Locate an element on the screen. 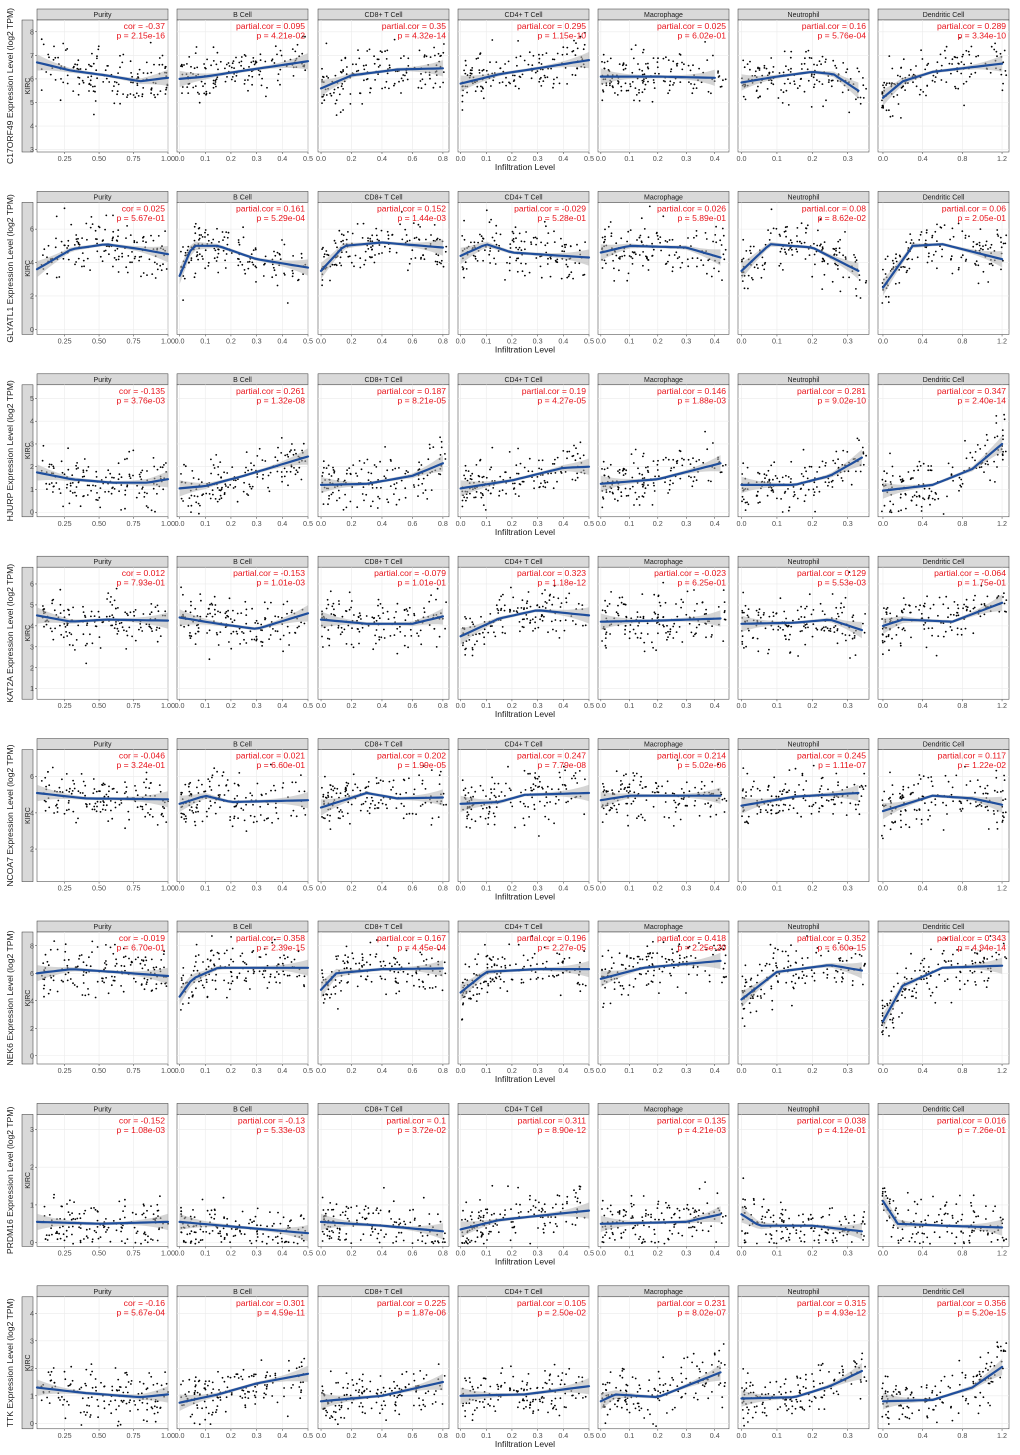 The height and width of the screenshot is (1455, 1020). y-tick-label: 4 is located at coordinates (32, 625).